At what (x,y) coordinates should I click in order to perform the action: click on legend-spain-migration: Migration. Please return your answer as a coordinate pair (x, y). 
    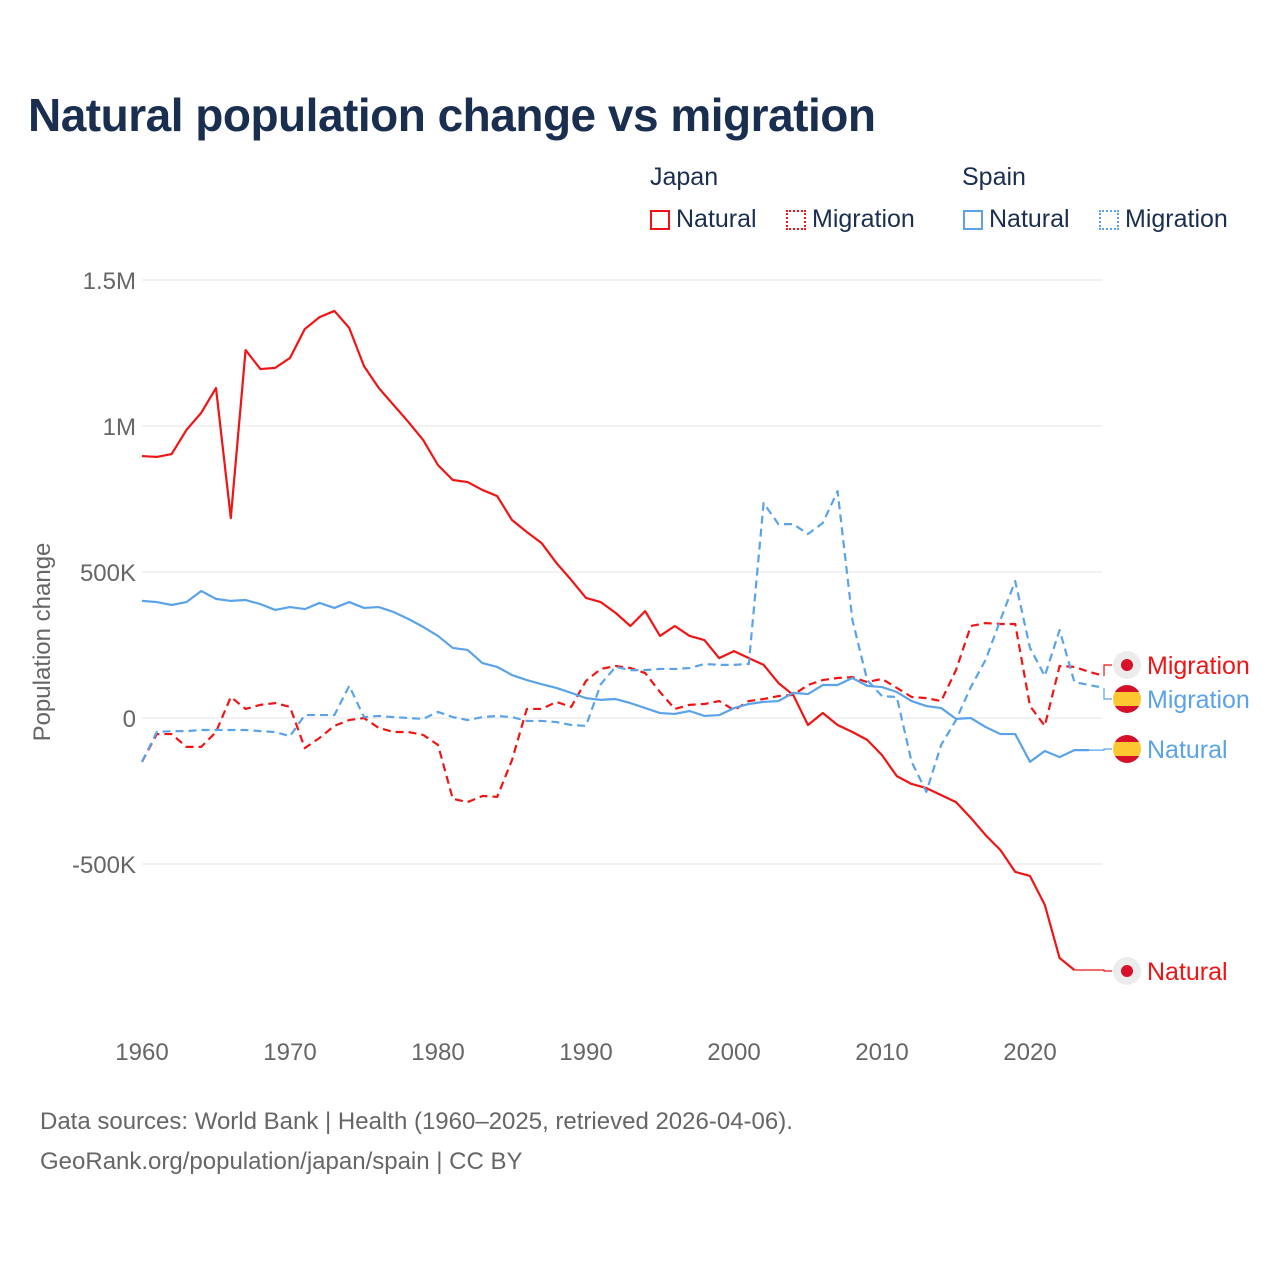
    Looking at the image, I should click on (1163, 219).